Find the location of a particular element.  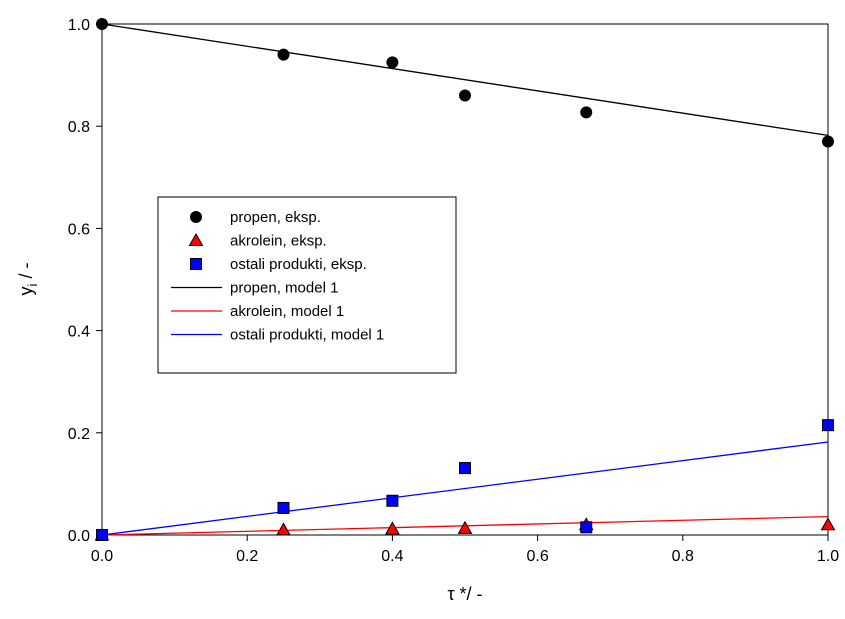

y-tick-label: 0.6 is located at coordinates (79, 229).